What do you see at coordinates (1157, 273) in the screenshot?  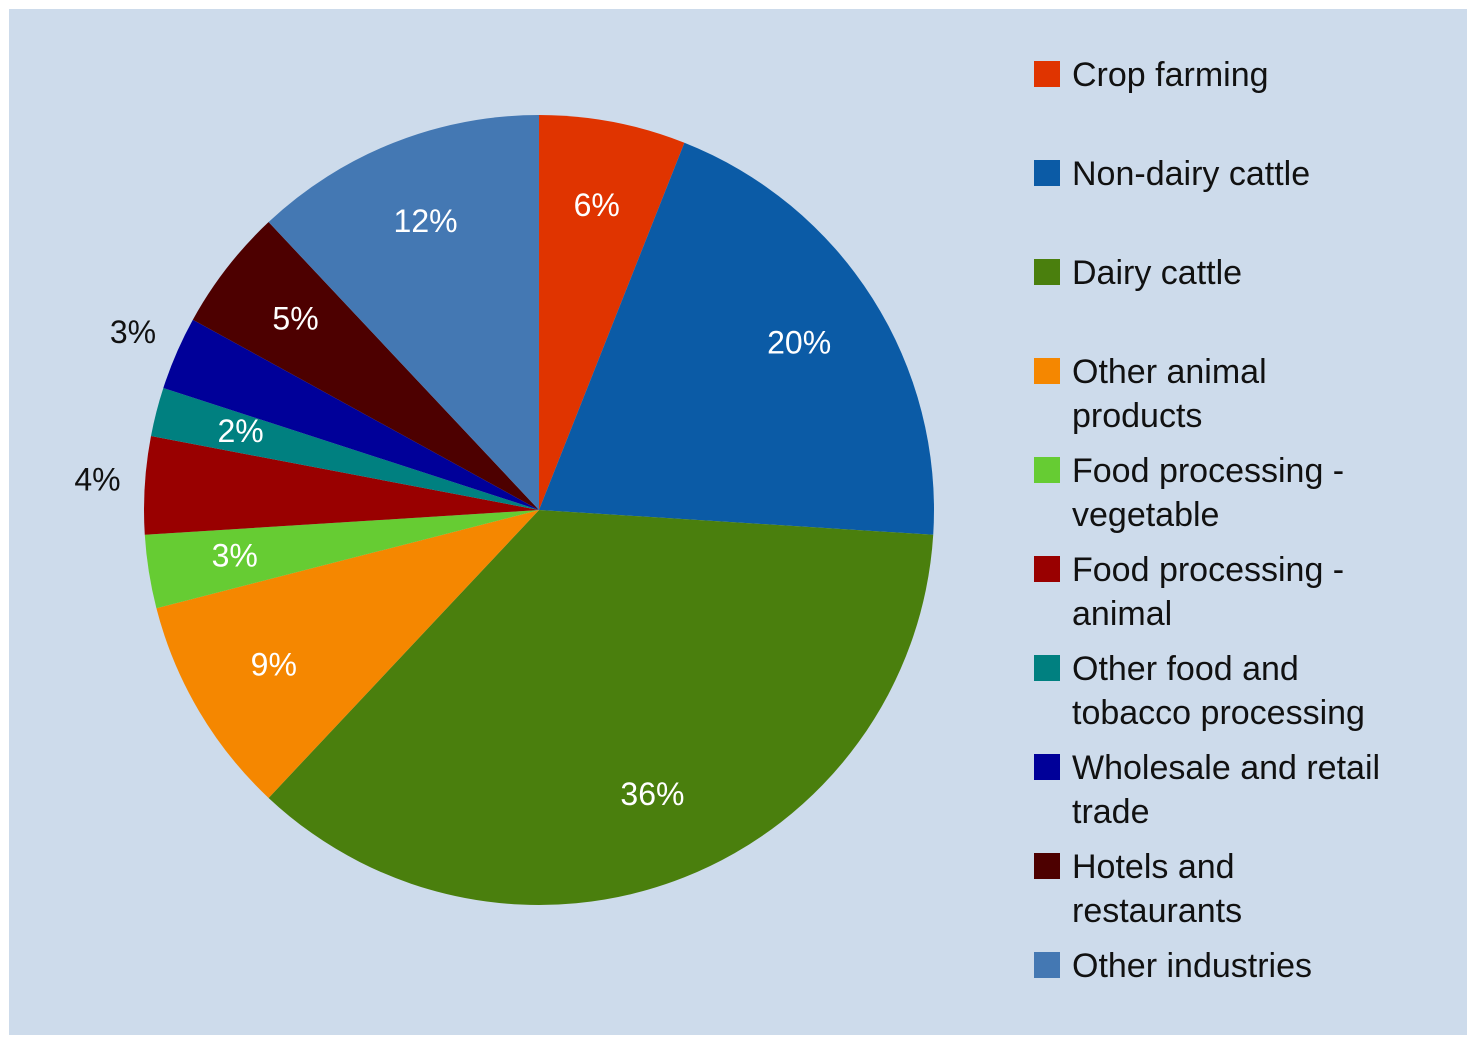 I see `legend-label: Dairy cattle` at bounding box center [1157, 273].